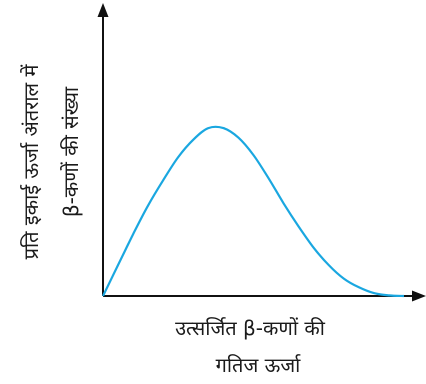 The height and width of the screenshot is (384, 426). What do you see at coordinates (419, 296) in the screenshot?
I see `x-axis-arrow-icon` at bounding box center [419, 296].